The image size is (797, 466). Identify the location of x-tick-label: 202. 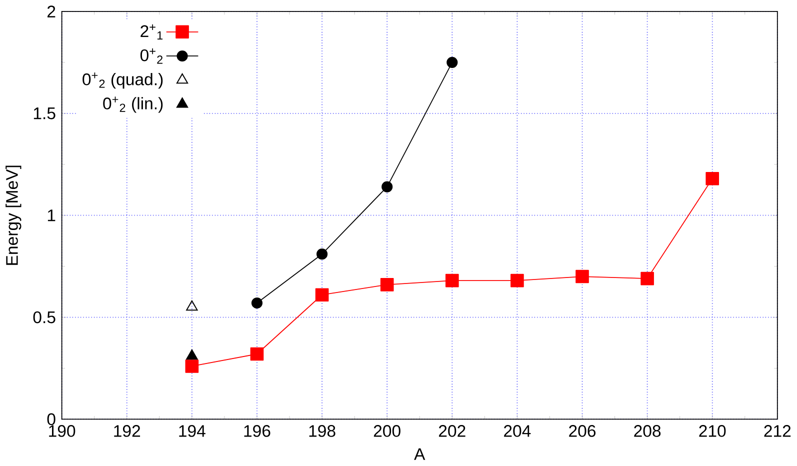
(452, 431).